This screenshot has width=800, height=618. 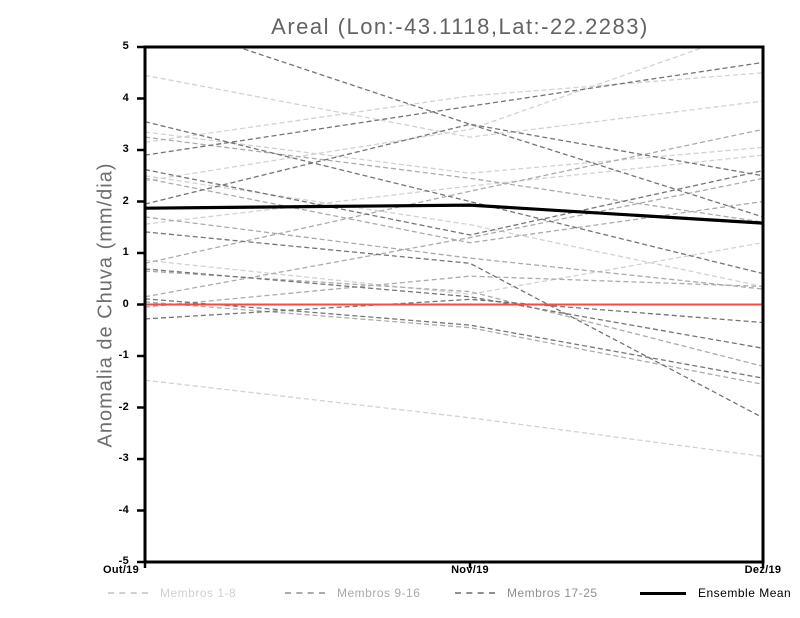 I want to click on y-tick-label: -5, so click(x=123, y=561).